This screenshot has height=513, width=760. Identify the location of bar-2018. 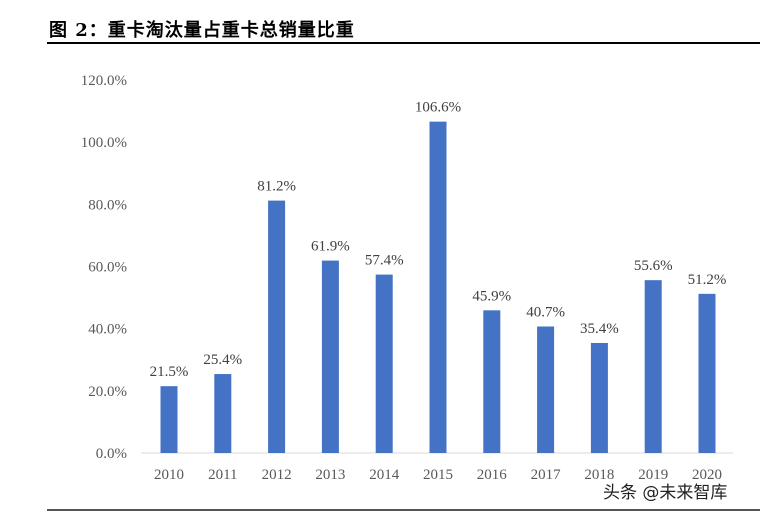
(599, 397).